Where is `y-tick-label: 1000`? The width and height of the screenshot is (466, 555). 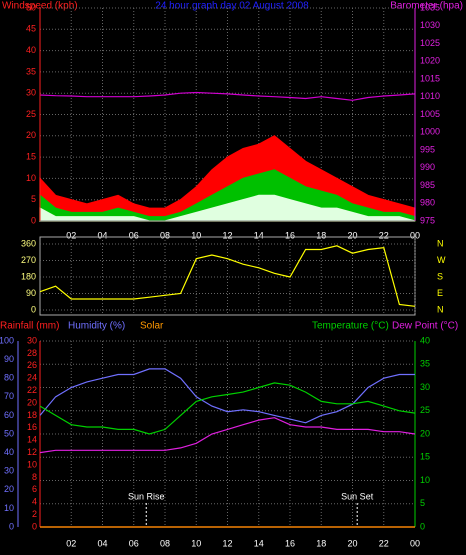
y-tick-label: 1000 is located at coordinates (430, 132).